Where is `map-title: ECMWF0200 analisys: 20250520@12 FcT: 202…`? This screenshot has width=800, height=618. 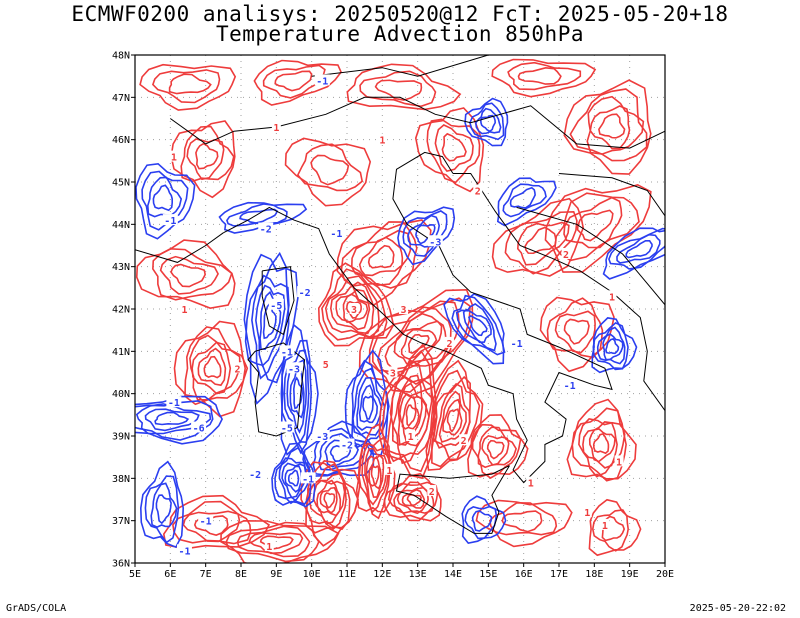
map-title: ECMWF0200 analisys: 20250520@12 FcT: 202… is located at coordinates (400, 14).